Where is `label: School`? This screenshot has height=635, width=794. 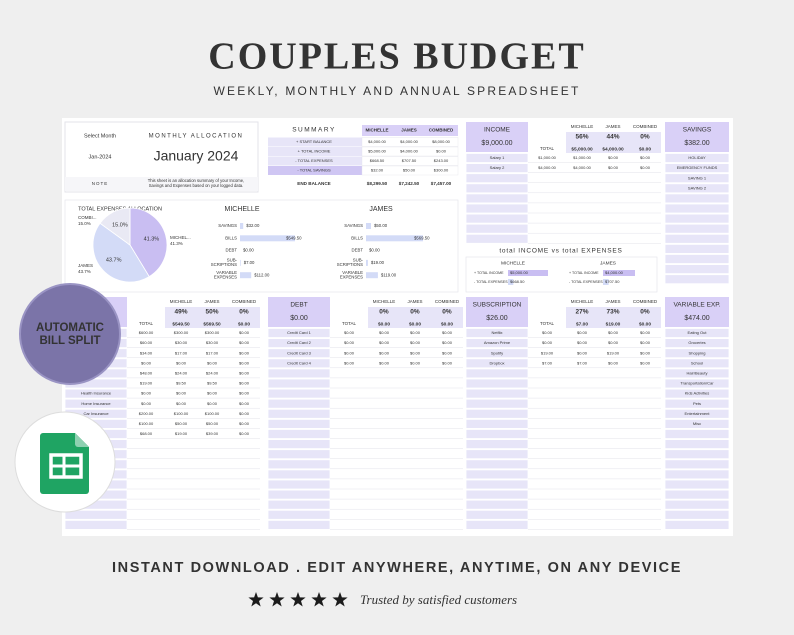
label: School is located at coordinates (697, 362).